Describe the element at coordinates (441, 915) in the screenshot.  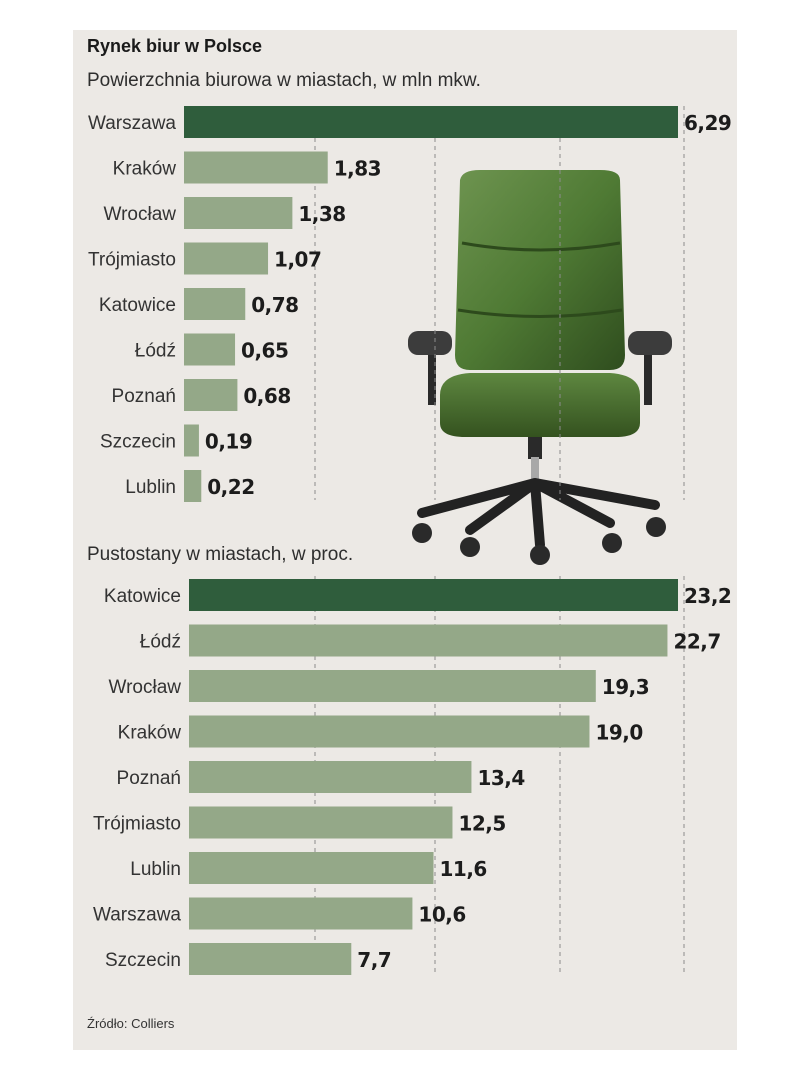
I see `vacancy-value-label: 10,6` at that location.